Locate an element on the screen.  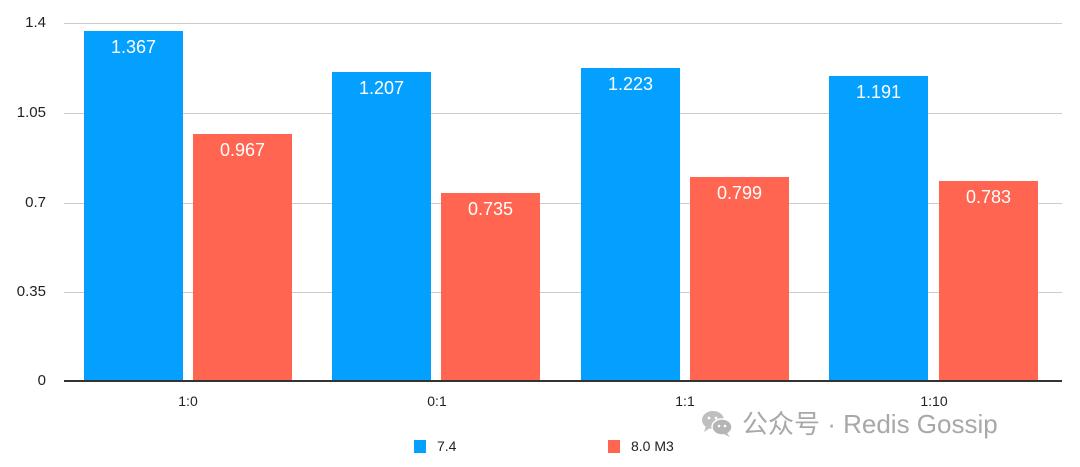
bar-8.0M3-1:1: 0.799 is located at coordinates (739, 279).